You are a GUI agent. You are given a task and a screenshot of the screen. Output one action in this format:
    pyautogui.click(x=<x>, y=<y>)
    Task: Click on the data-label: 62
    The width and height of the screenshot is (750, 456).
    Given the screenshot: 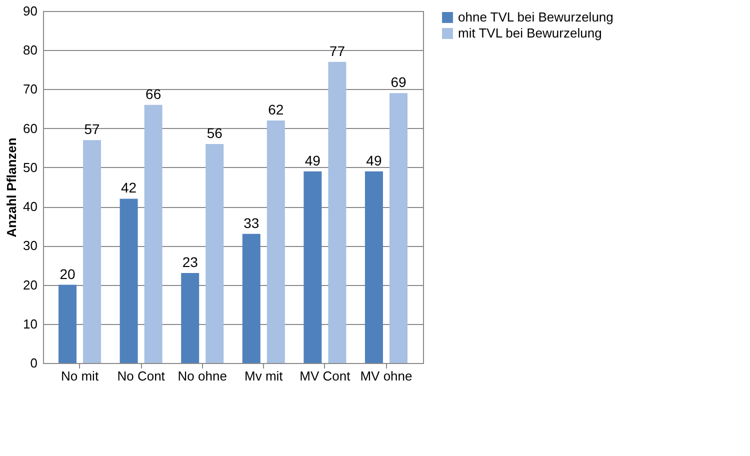 What is the action you would take?
    pyautogui.click(x=276, y=110)
    